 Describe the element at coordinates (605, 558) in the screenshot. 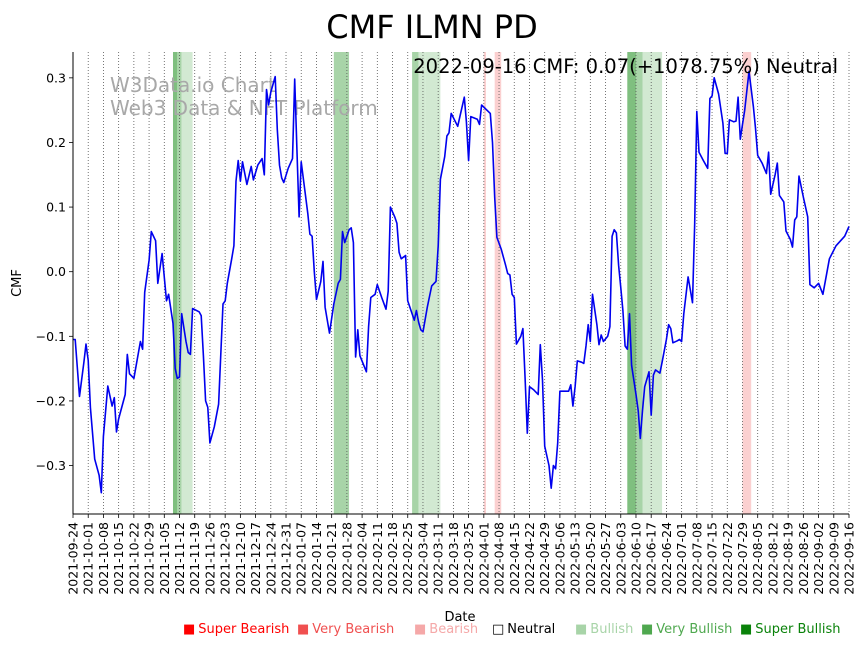

I see `x-tick-label: 2022-05-27` at that location.